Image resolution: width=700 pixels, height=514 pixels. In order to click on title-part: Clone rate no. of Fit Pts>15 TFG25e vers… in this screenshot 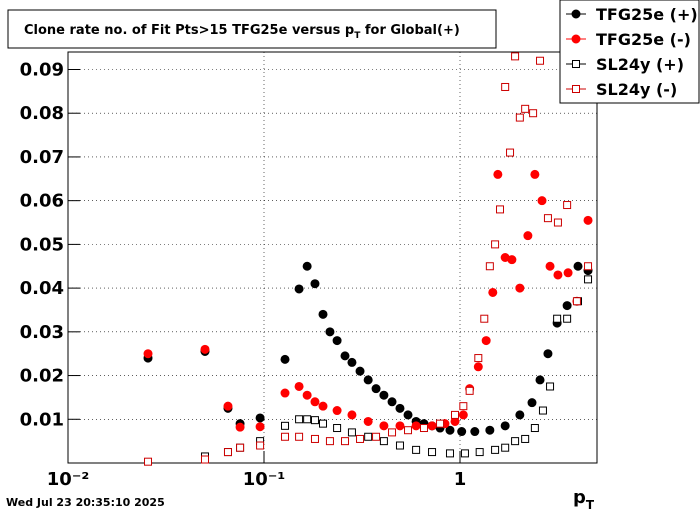, I will do `click(189, 30)`.